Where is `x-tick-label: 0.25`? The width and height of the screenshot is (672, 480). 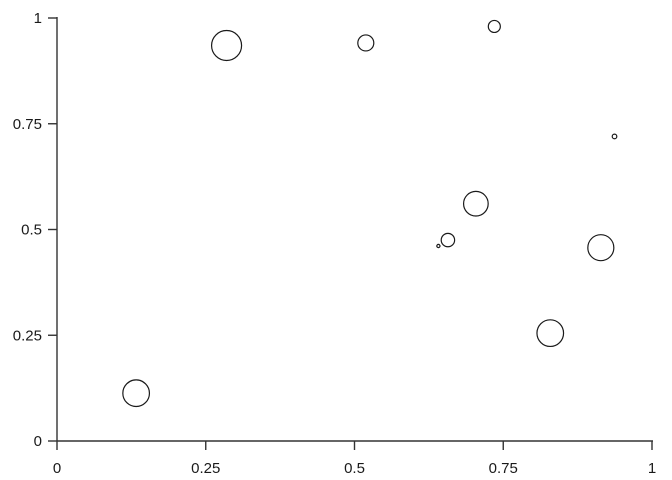 x-tick-label: 0.25 is located at coordinates (205, 468).